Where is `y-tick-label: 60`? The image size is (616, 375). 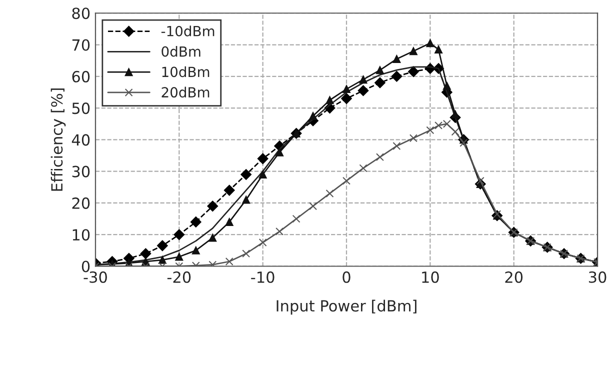
y-tick-label: 60 is located at coordinates (81, 76).